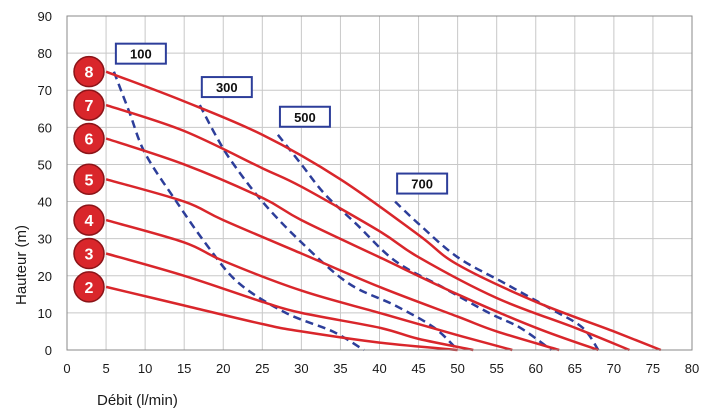 The width and height of the screenshot is (727, 420). I want to click on callout-label: 300, so click(227, 87).